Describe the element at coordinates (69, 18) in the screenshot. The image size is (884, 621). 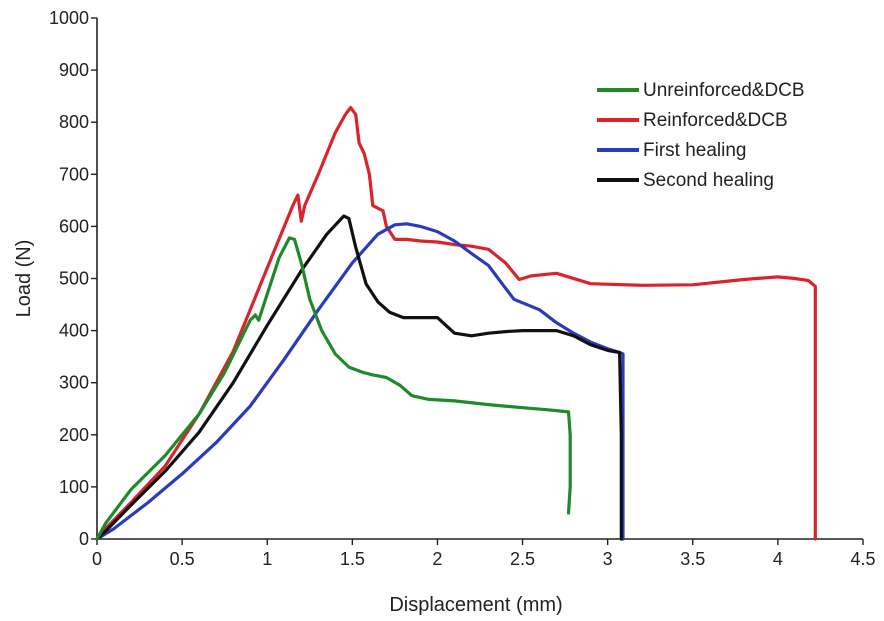
I see `y-tick-label: 1000` at that location.